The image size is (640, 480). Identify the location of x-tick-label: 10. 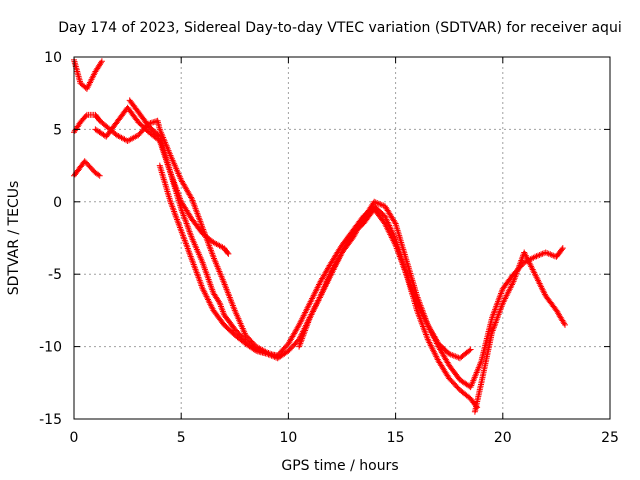
(288, 438).